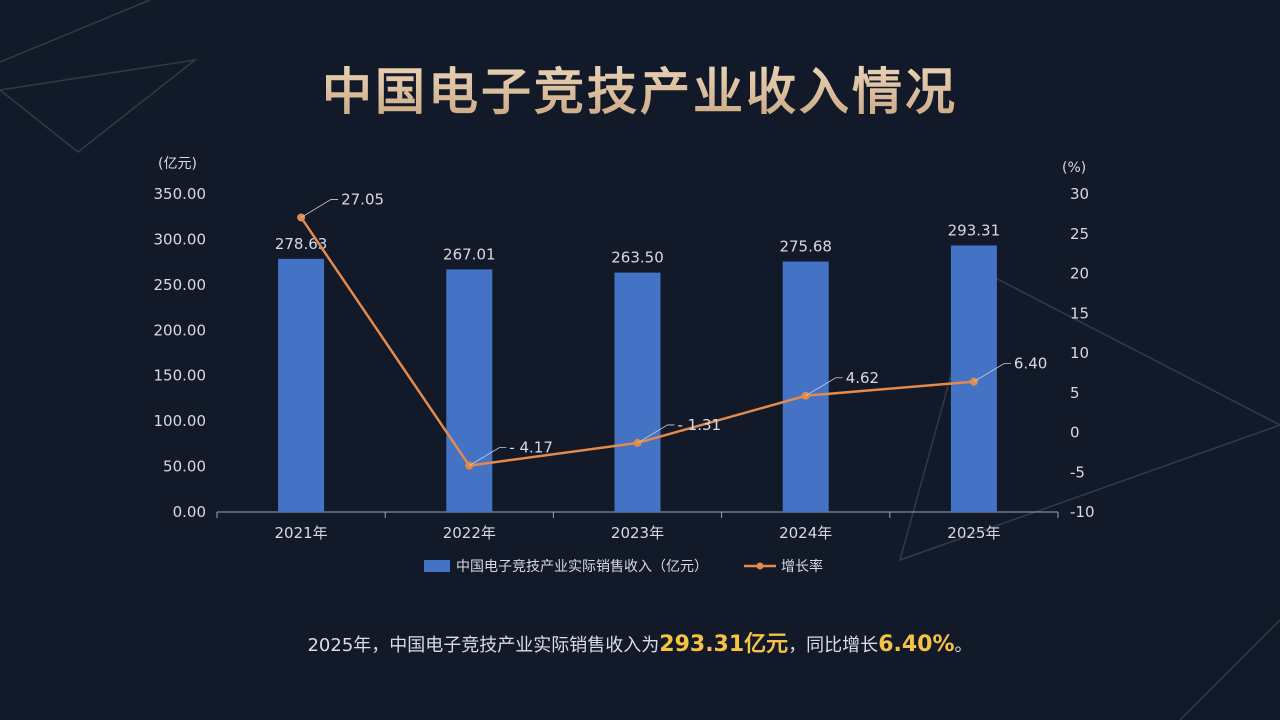 The image size is (1280, 720). What do you see at coordinates (180, 330) in the screenshot?
I see `left-axis-tick: 200.00` at bounding box center [180, 330].